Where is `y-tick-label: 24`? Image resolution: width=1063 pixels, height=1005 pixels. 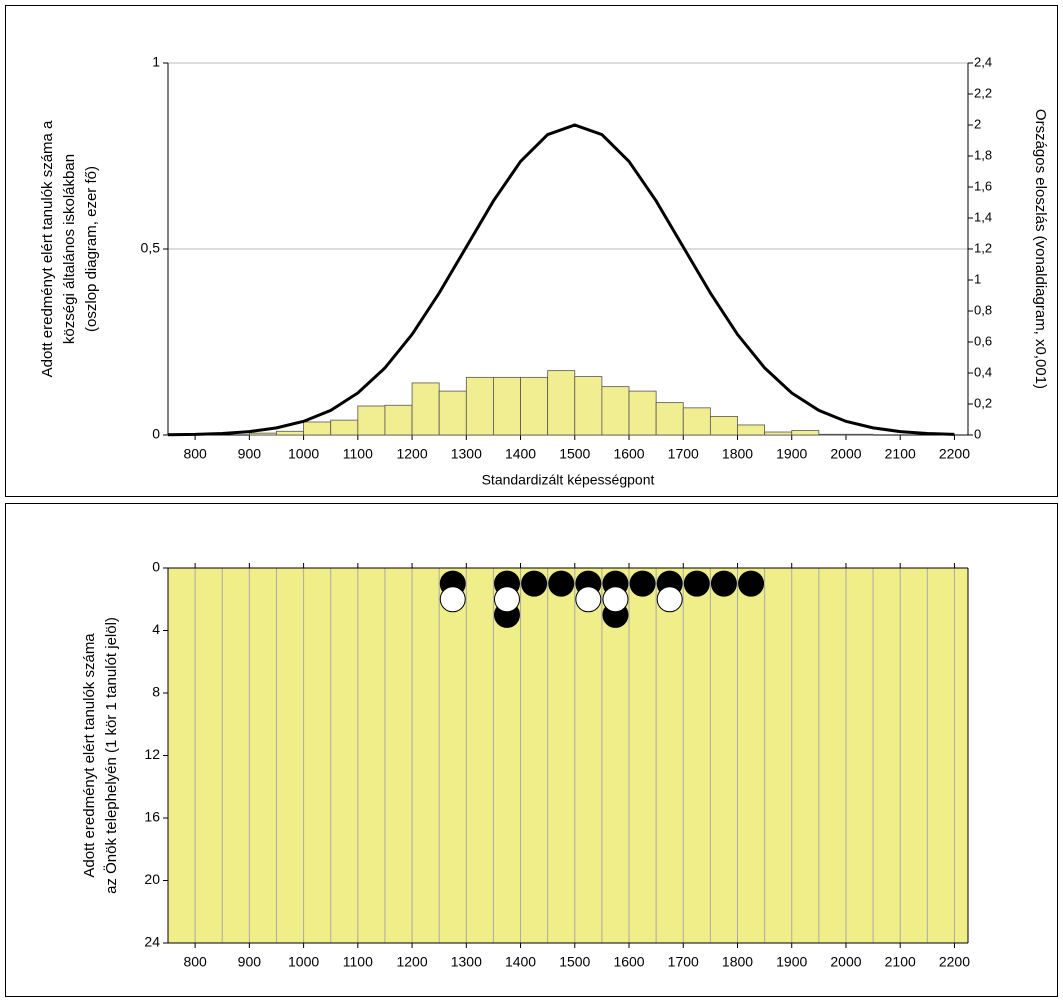 y-tick-label: 24 is located at coordinates (152, 942).